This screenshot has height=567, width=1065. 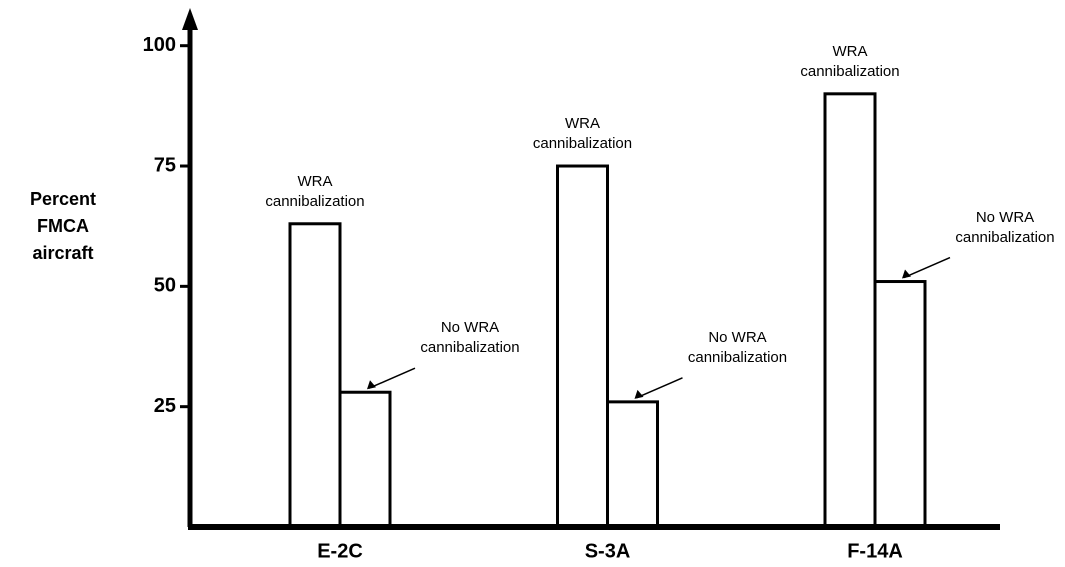 What do you see at coordinates (340, 551) in the screenshot?
I see `x-tick-label: E-2C` at bounding box center [340, 551].